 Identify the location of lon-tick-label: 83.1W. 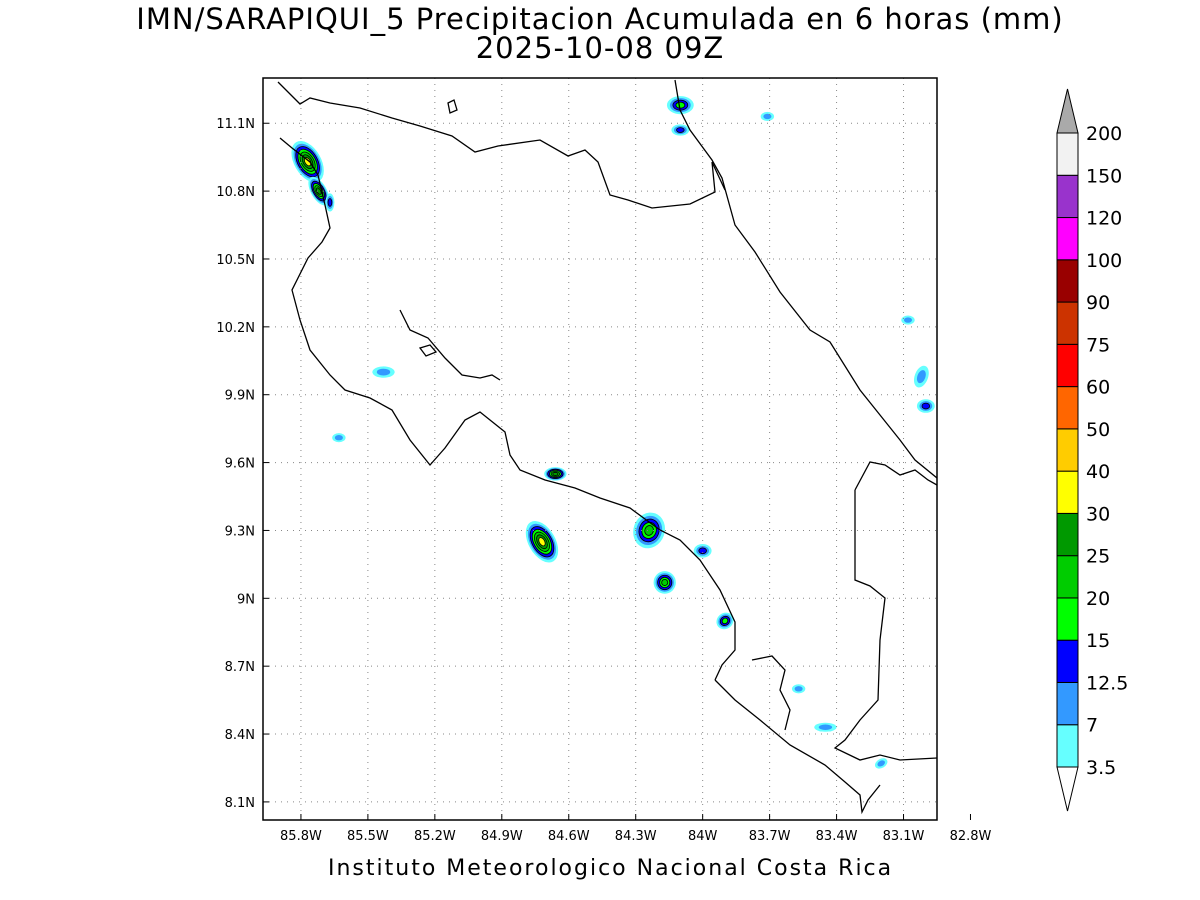
(904, 836).